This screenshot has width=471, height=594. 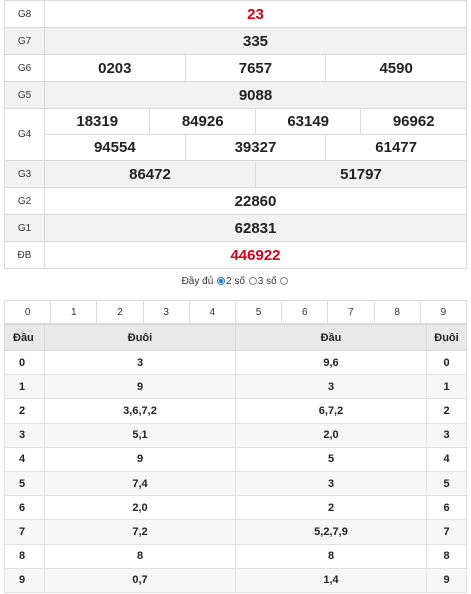 I want to click on row-digit: 9, so click(x=24, y=580).